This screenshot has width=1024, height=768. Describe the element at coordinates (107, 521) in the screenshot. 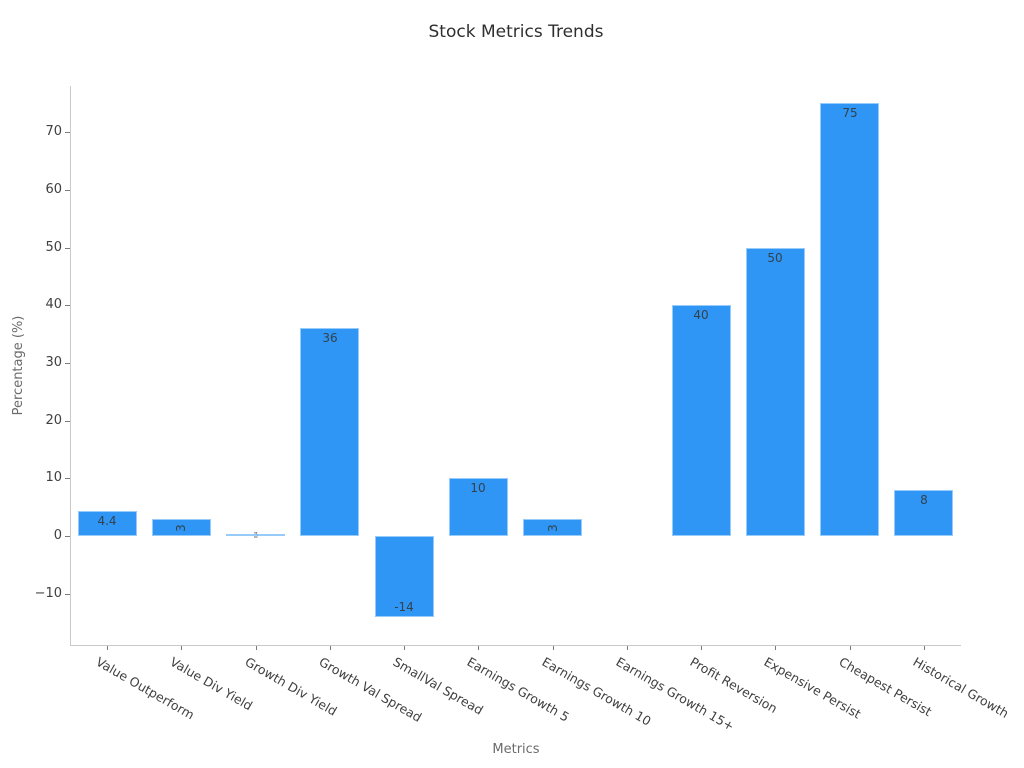

I see `bar-value-label: 4.4` at that location.